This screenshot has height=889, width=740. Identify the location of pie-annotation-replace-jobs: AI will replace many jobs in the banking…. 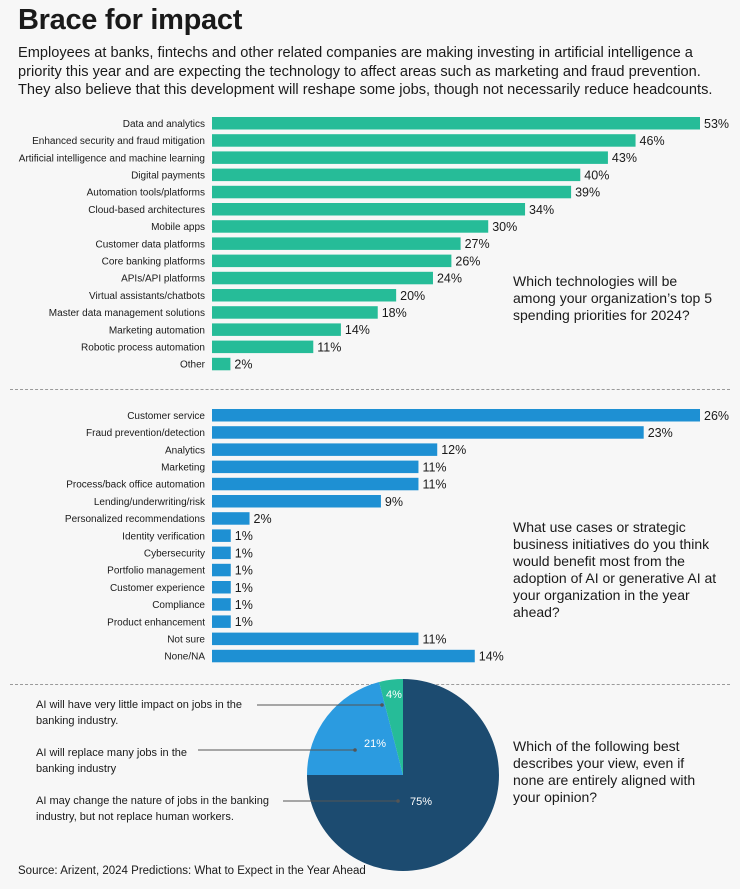
(112, 761).